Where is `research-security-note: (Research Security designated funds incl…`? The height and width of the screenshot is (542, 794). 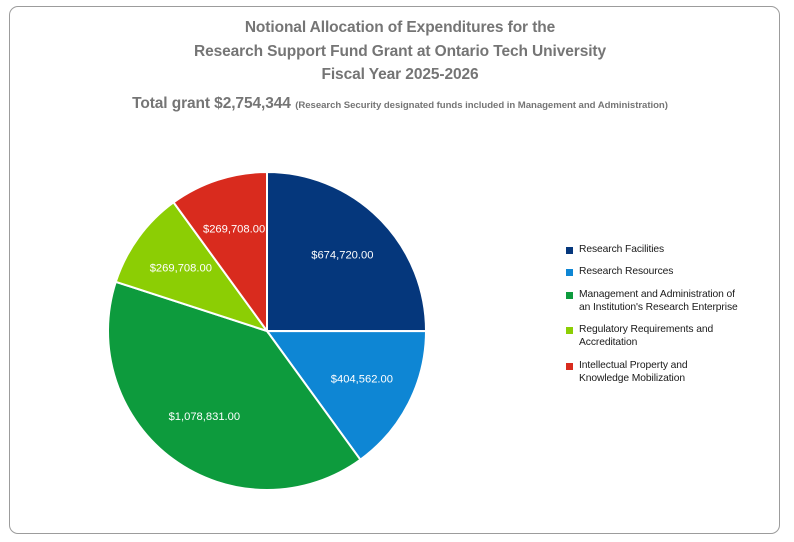 research-security-note: (Research Security designated funds incl… is located at coordinates (481, 105).